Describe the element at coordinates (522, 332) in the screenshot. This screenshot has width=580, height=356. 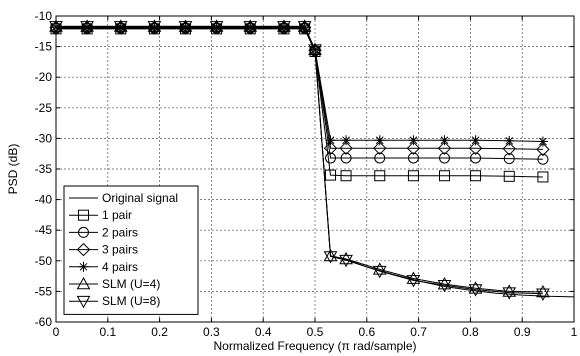
I see `x-tick-label: 0.9` at that location.